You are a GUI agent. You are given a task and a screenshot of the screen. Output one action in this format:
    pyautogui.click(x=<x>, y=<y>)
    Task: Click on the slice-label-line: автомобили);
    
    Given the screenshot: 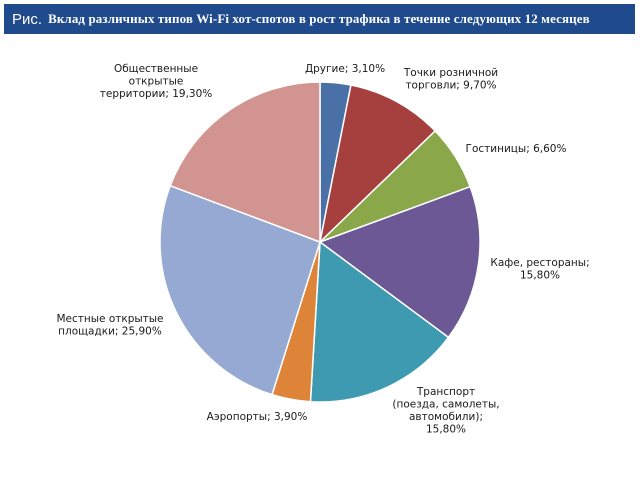 What is the action you would take?
    pyautogui.click(x=446, y=417)
    